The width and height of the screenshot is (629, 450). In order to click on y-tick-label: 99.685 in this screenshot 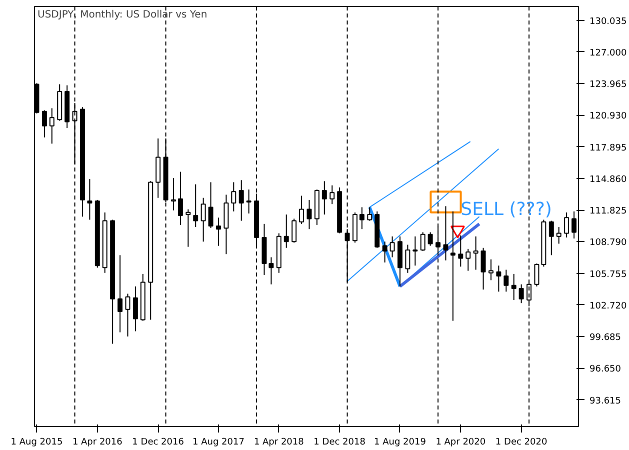, I will do `click(605, 338)`.